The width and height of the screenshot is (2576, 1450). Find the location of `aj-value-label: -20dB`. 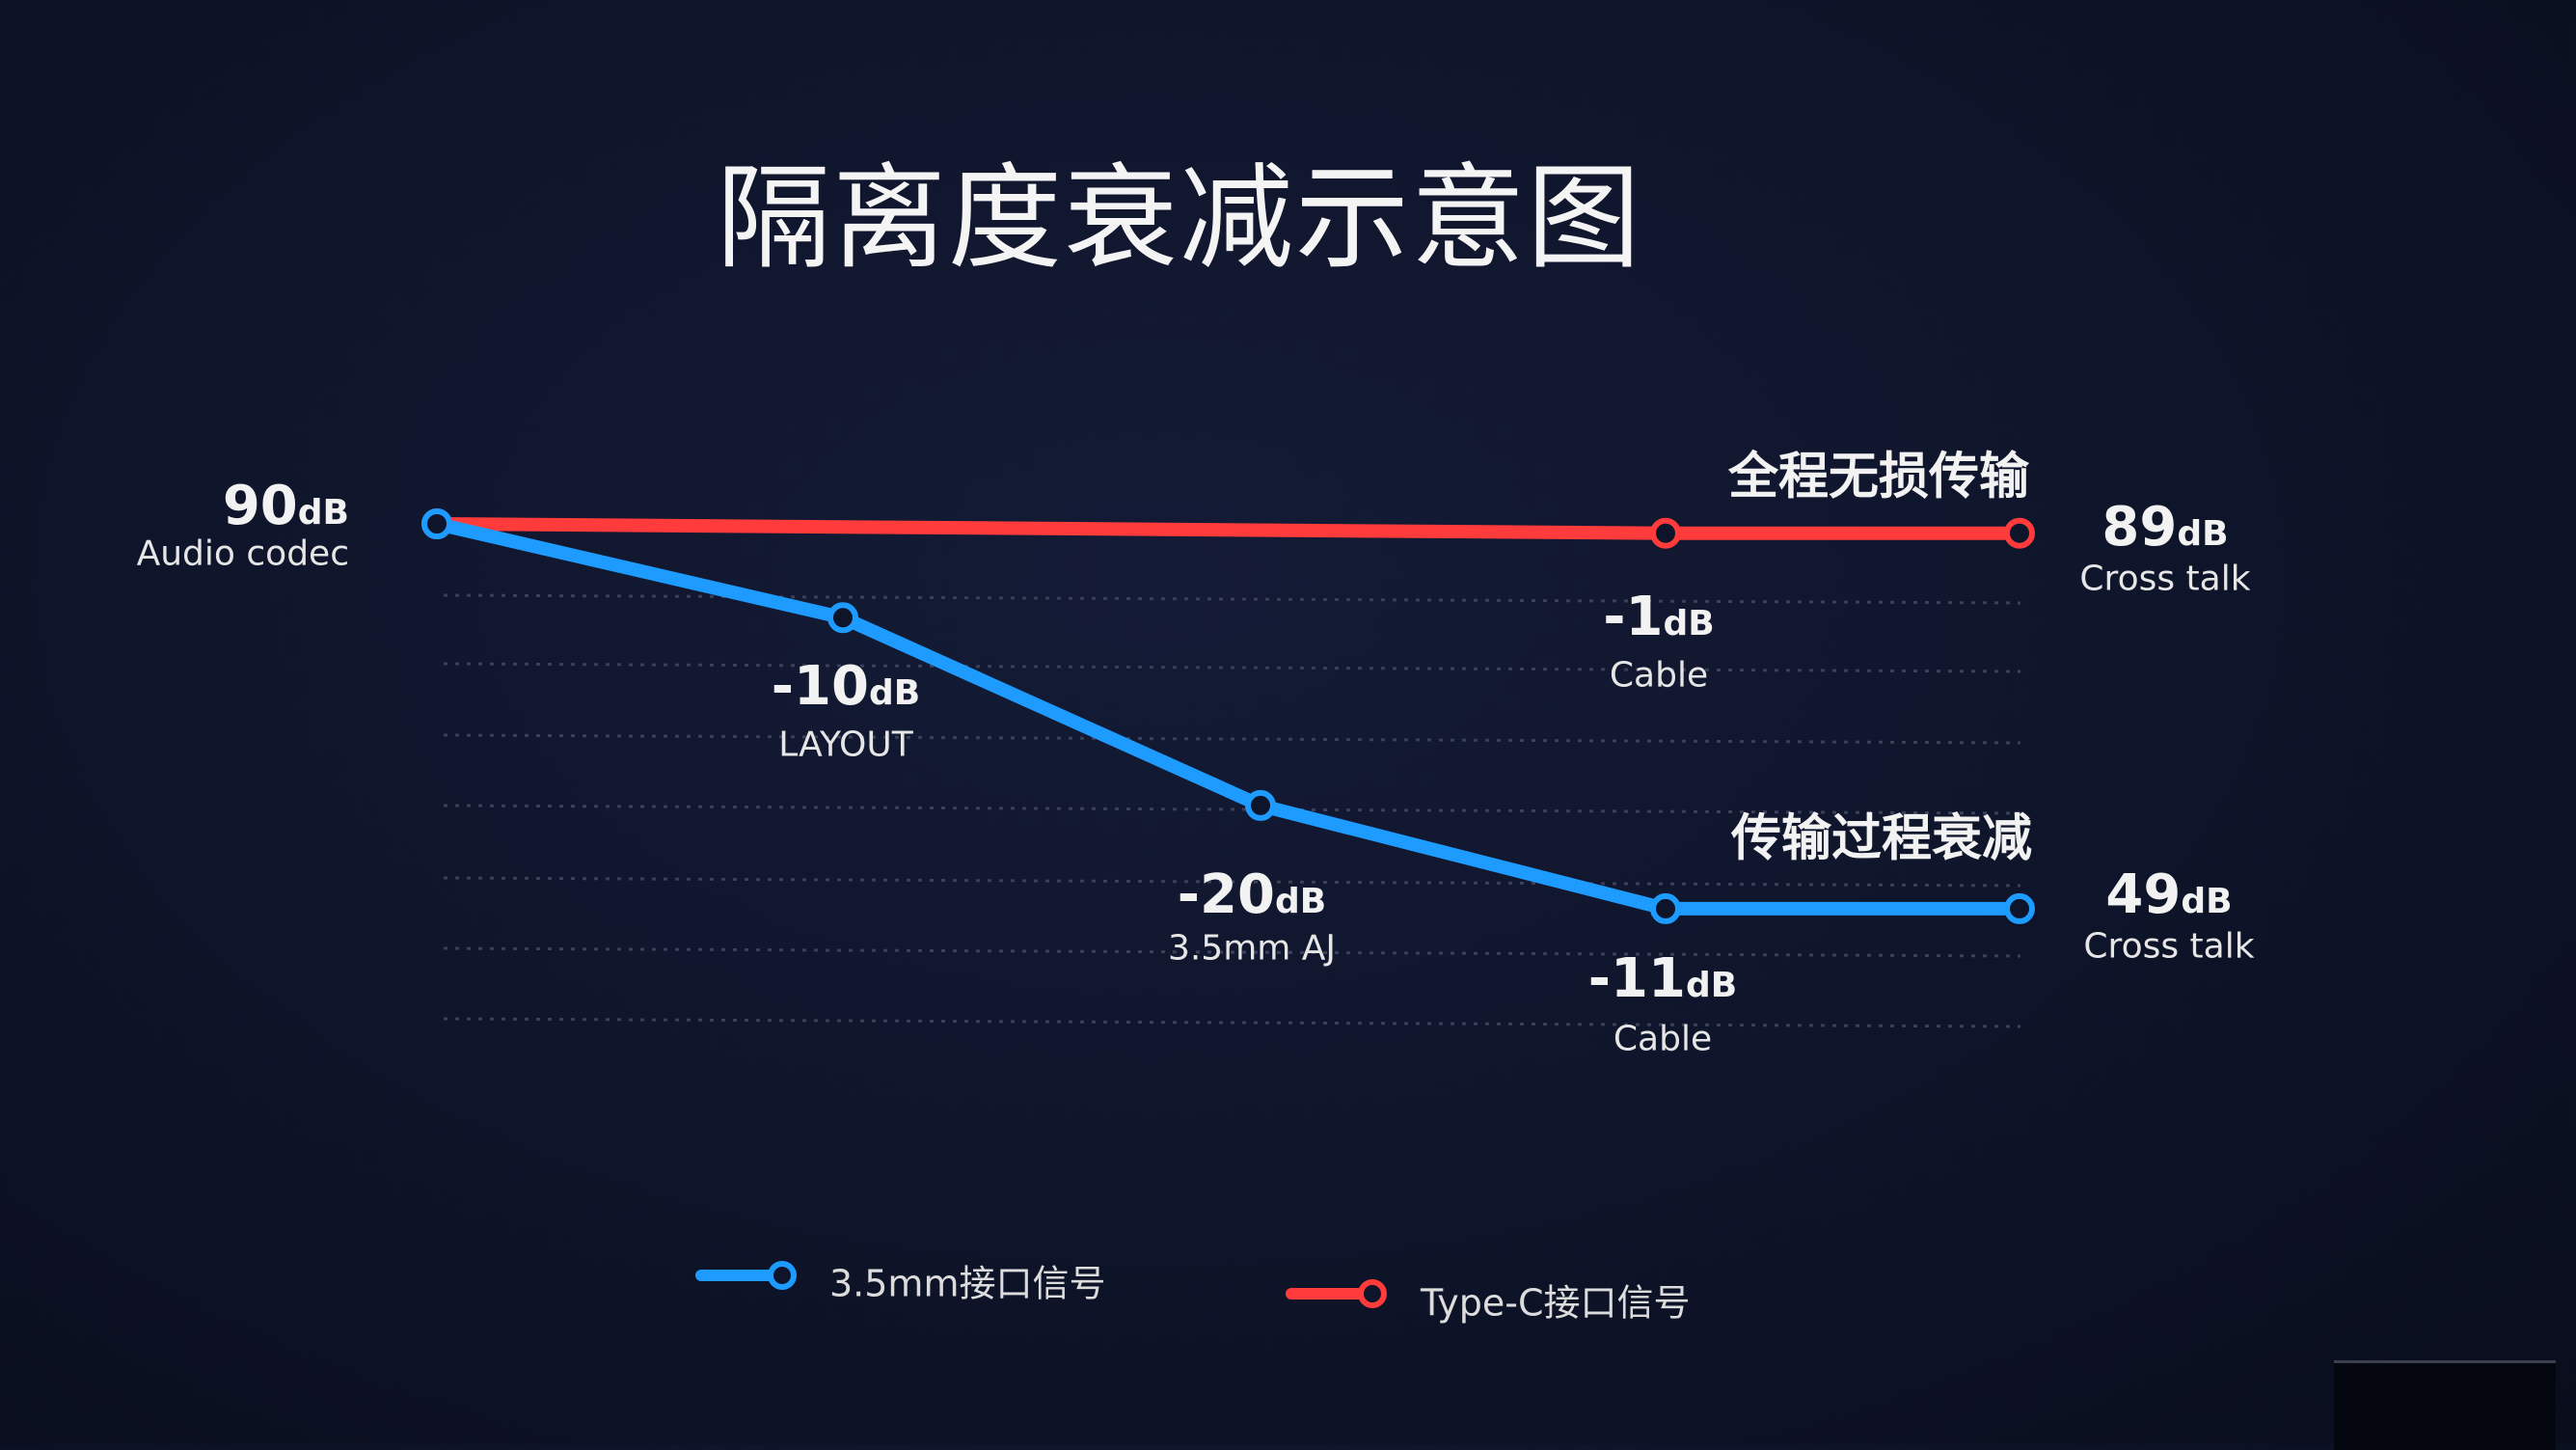

aj-value-label: -20dB is located at coordinates (1252, 894).